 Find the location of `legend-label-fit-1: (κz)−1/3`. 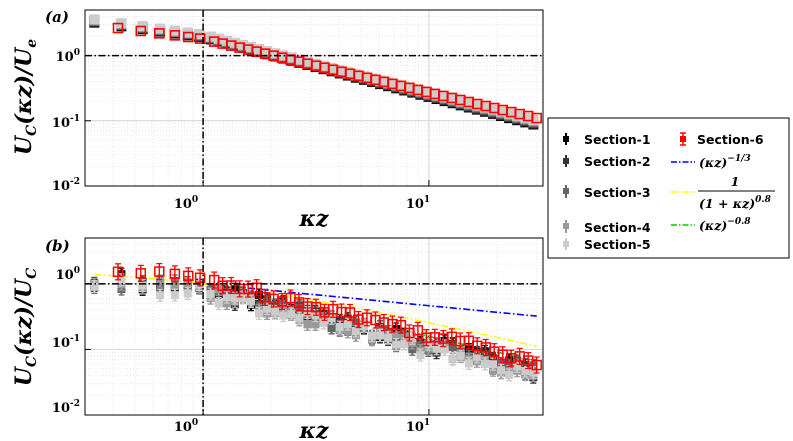

legend-label-fit-1: (κz)−1/3 is located at coordinates (725, 162).